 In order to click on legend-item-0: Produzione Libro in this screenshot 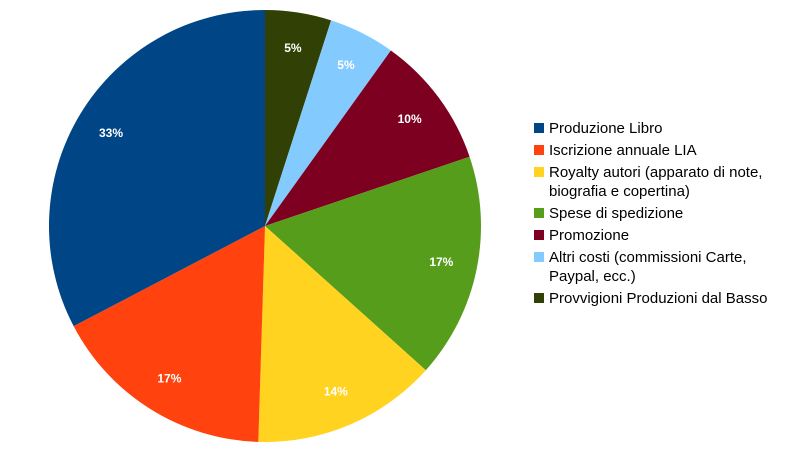, I will do `click(665, 128)`.